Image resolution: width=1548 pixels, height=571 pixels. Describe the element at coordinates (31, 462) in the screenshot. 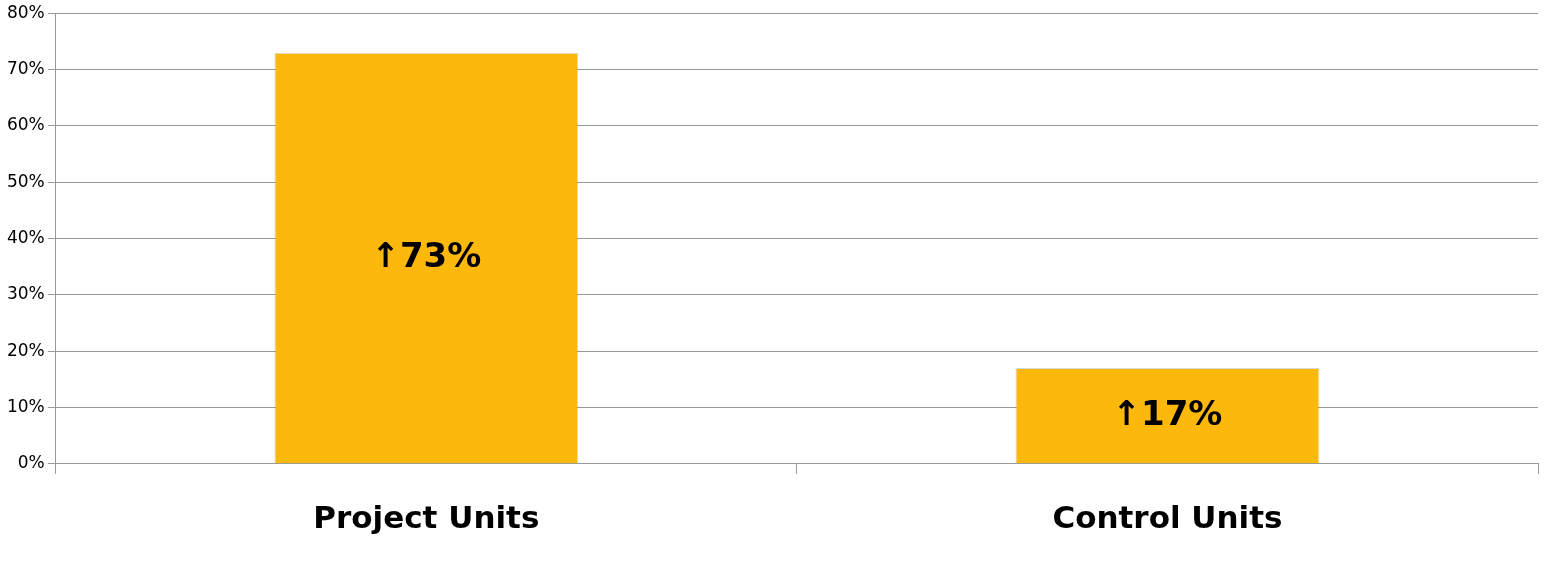

I see `y-tick-label: 0%` at that location.